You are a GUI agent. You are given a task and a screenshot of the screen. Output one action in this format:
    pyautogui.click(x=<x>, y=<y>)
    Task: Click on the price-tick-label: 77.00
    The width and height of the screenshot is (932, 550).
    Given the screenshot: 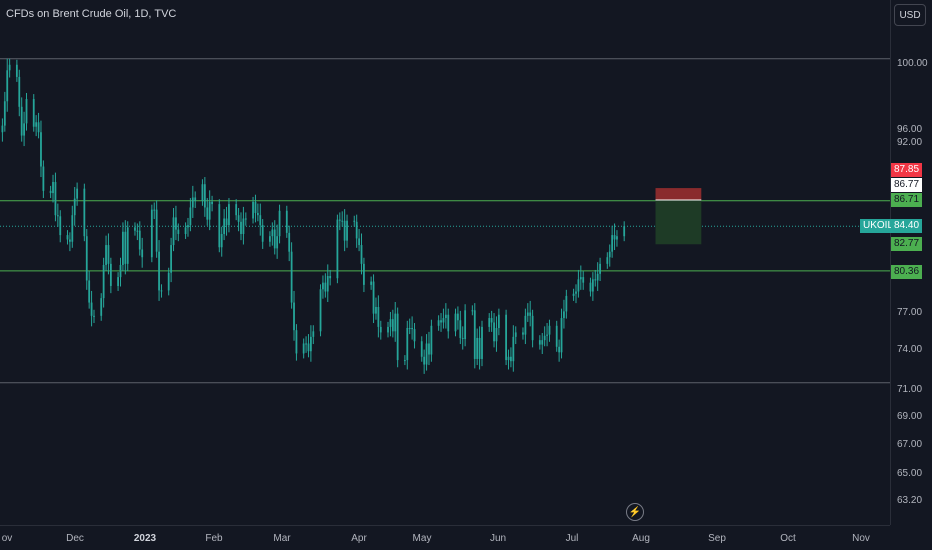 What is the action you would take?
    pyautogui.click(x=910, y=312)
    